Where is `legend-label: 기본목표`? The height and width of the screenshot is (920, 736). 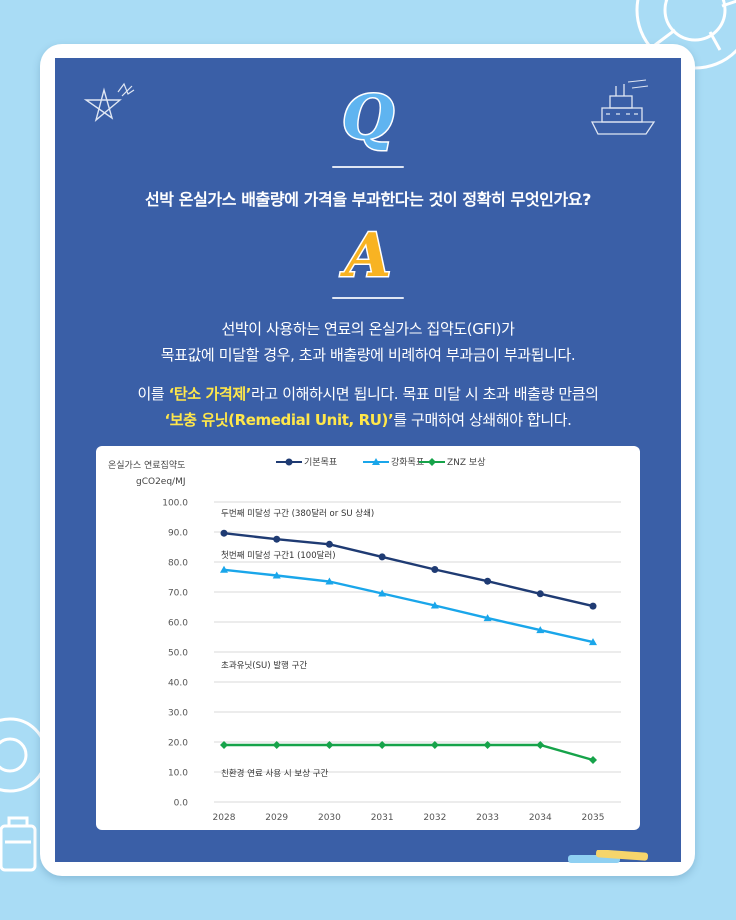 legend-label: 기본목표 is located at coordinates (320, 462).